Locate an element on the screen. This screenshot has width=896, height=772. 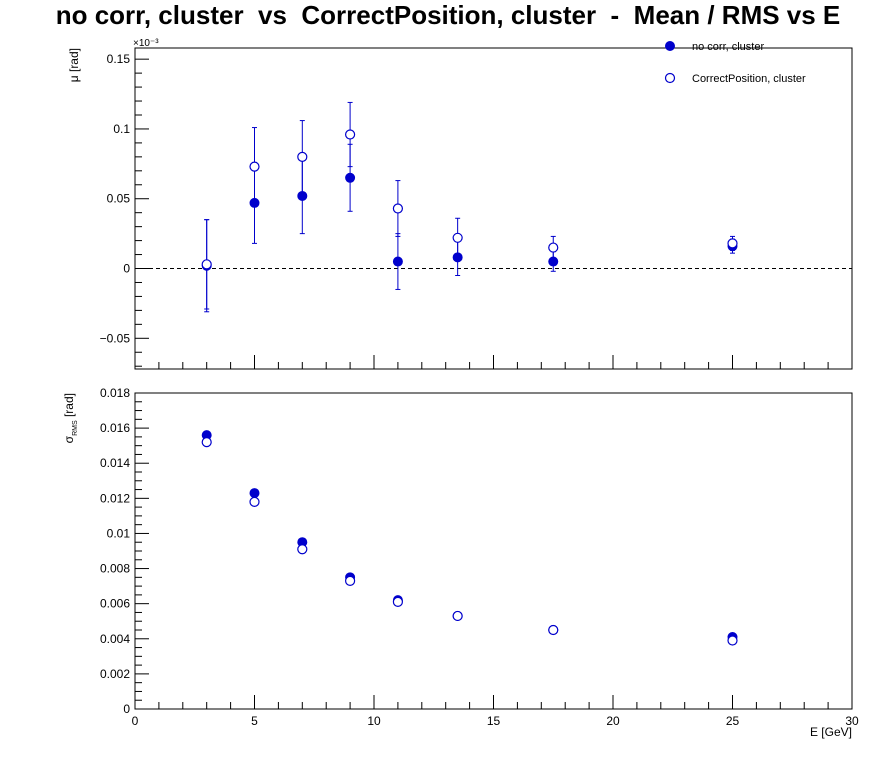
legend: no corr, cluster CorrectPosition, cluster is located at coordinates (735, 63).